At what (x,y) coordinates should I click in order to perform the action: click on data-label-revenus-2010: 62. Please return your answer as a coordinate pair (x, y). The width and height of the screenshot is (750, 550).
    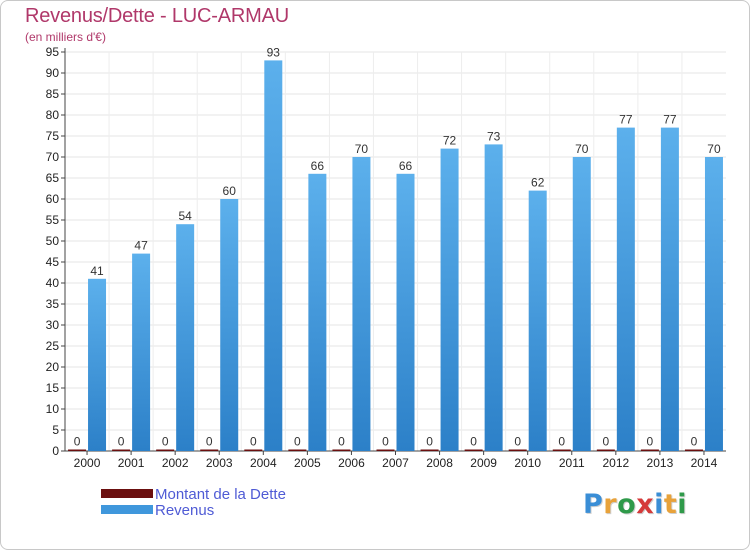
    Looking at the image, I should click on (538, 183).